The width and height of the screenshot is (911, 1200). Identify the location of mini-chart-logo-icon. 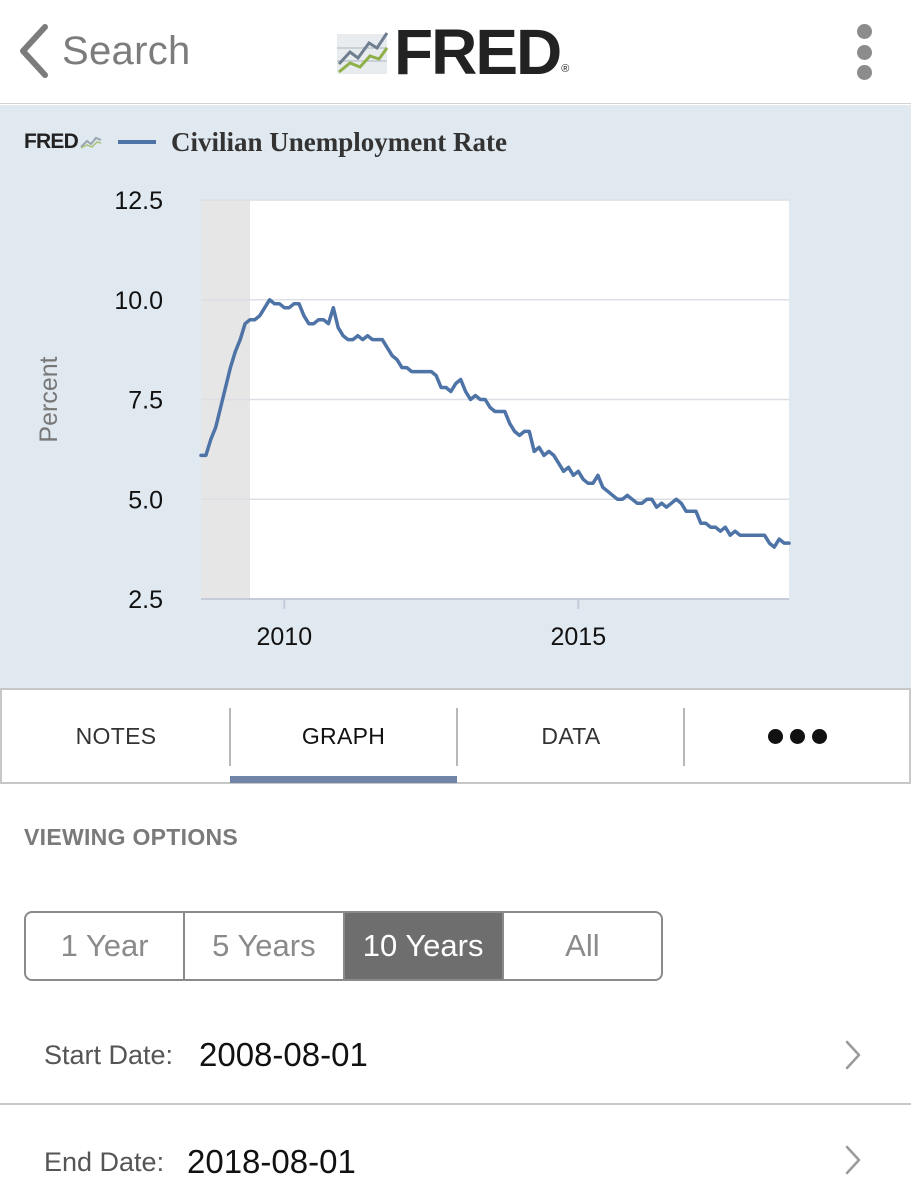
(91, 142).